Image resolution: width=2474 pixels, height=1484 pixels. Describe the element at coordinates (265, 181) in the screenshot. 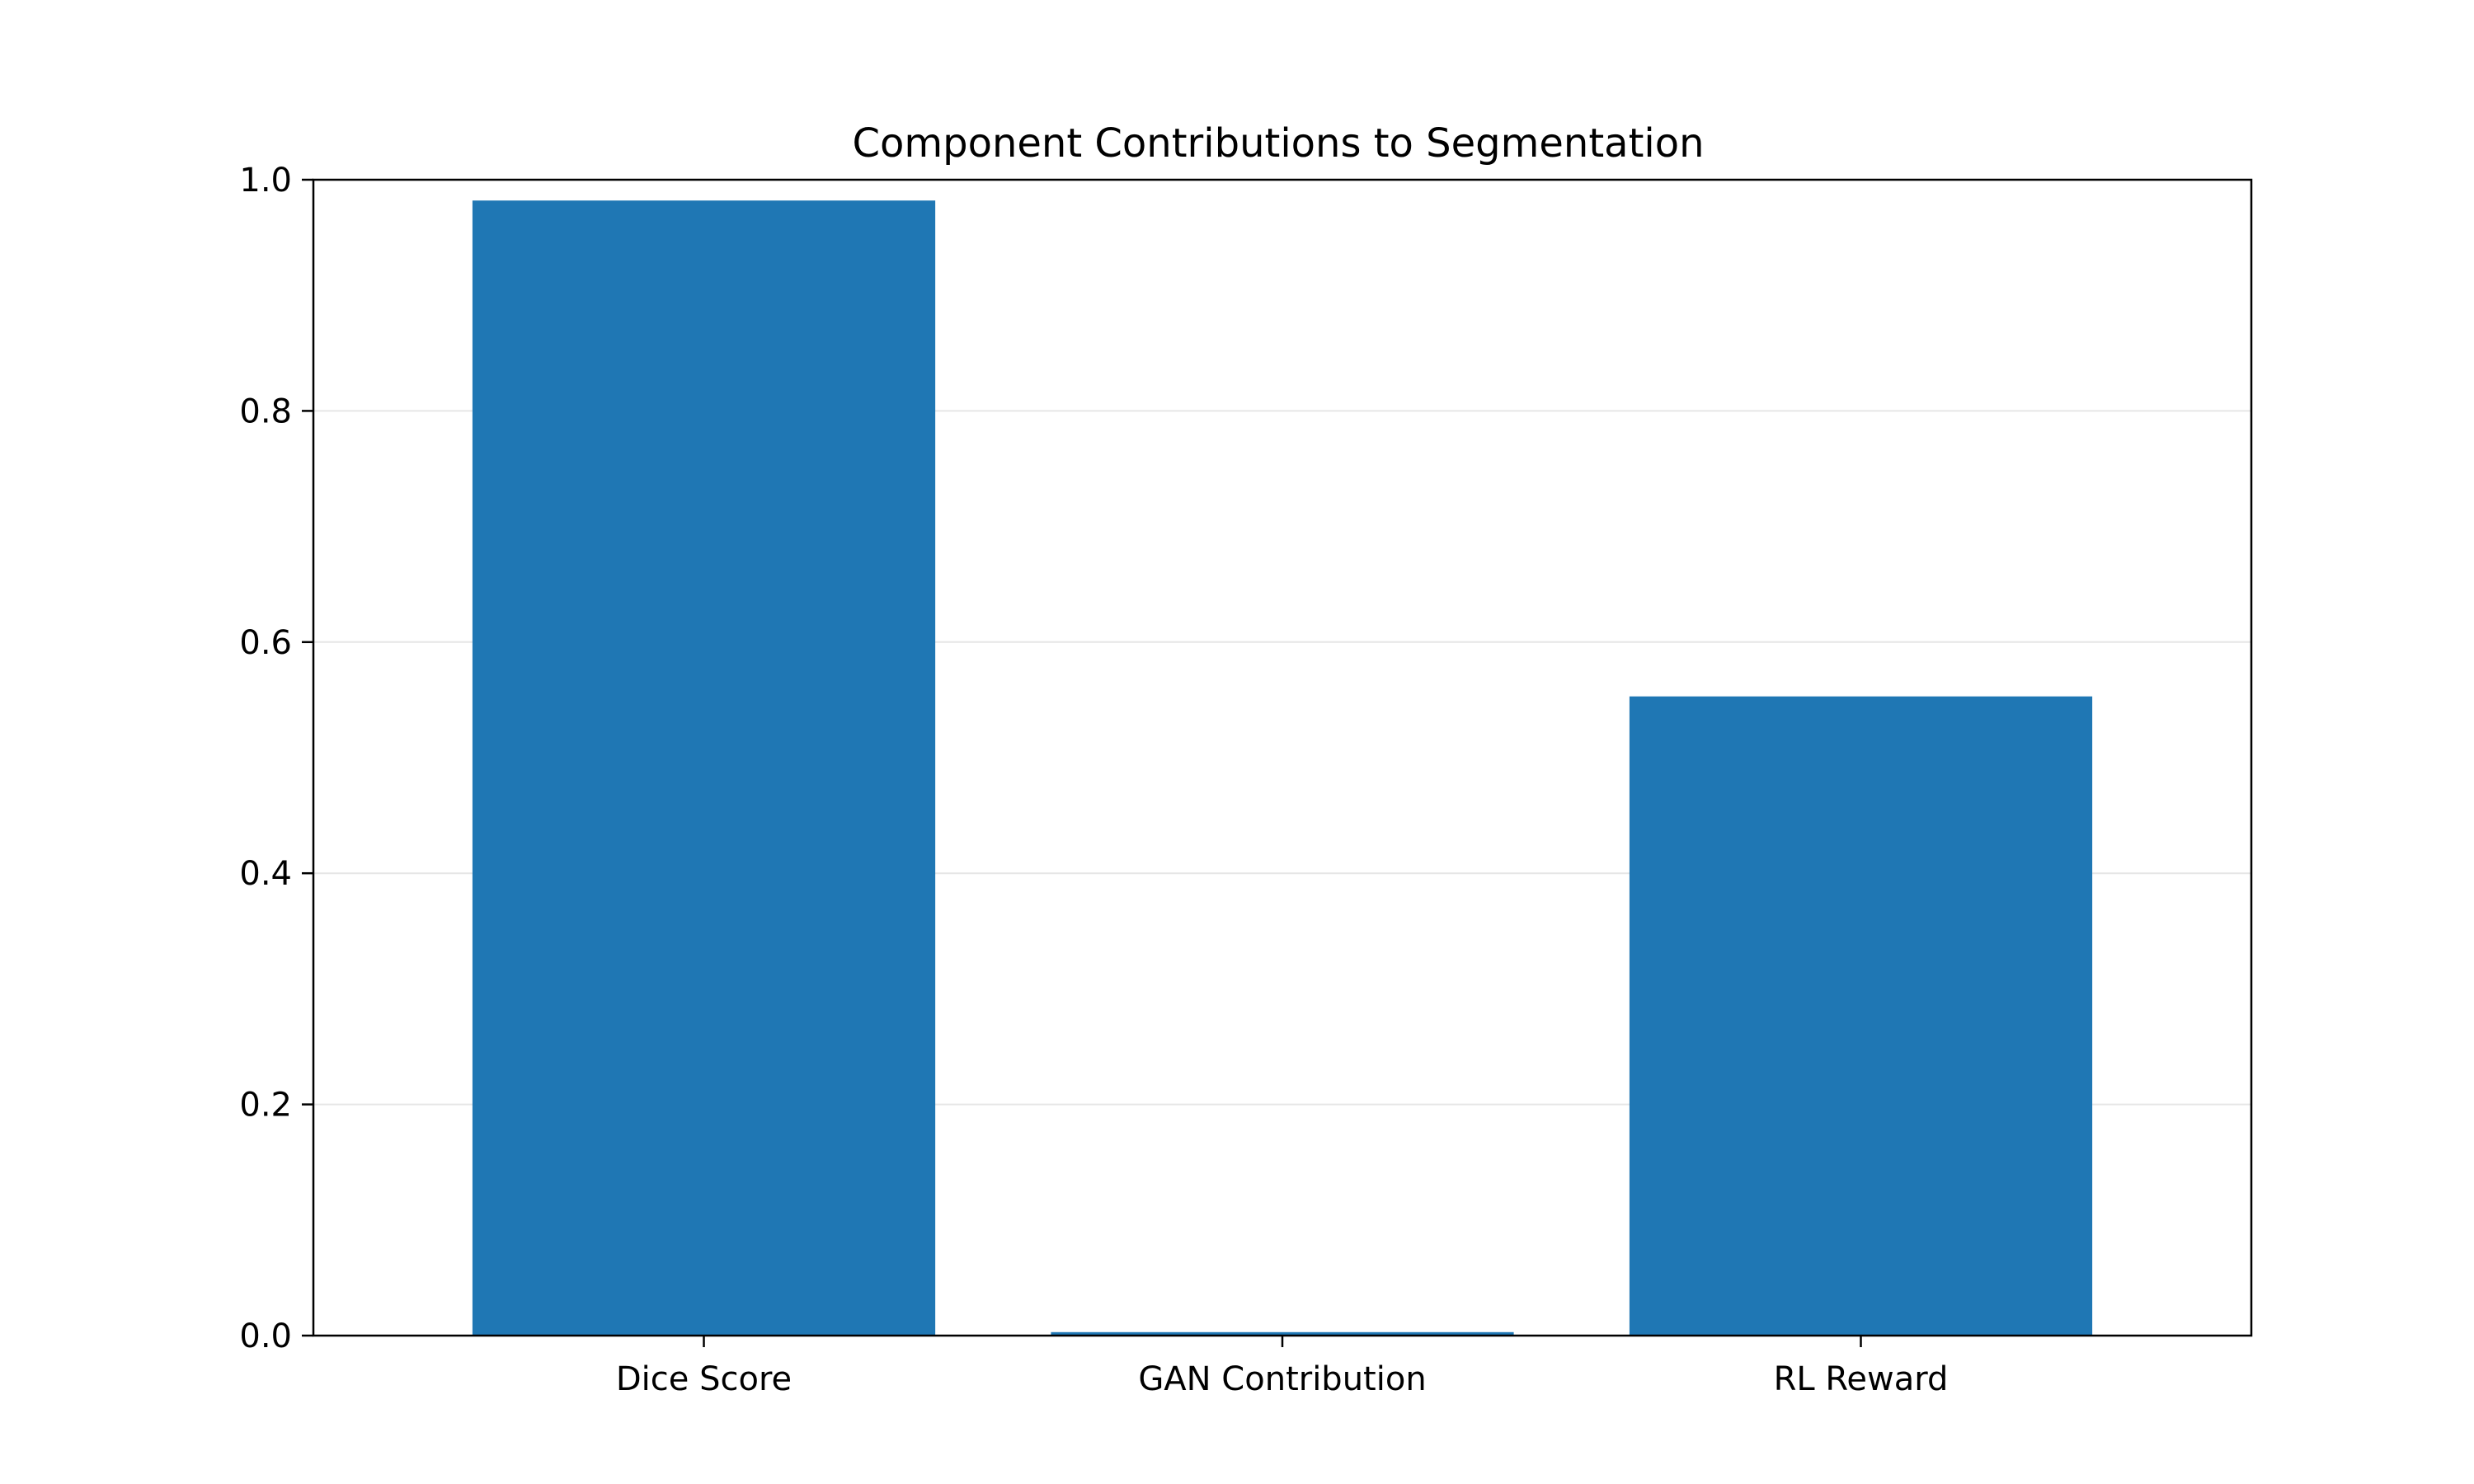

I see `y-tick-label: 1.0` at that location.